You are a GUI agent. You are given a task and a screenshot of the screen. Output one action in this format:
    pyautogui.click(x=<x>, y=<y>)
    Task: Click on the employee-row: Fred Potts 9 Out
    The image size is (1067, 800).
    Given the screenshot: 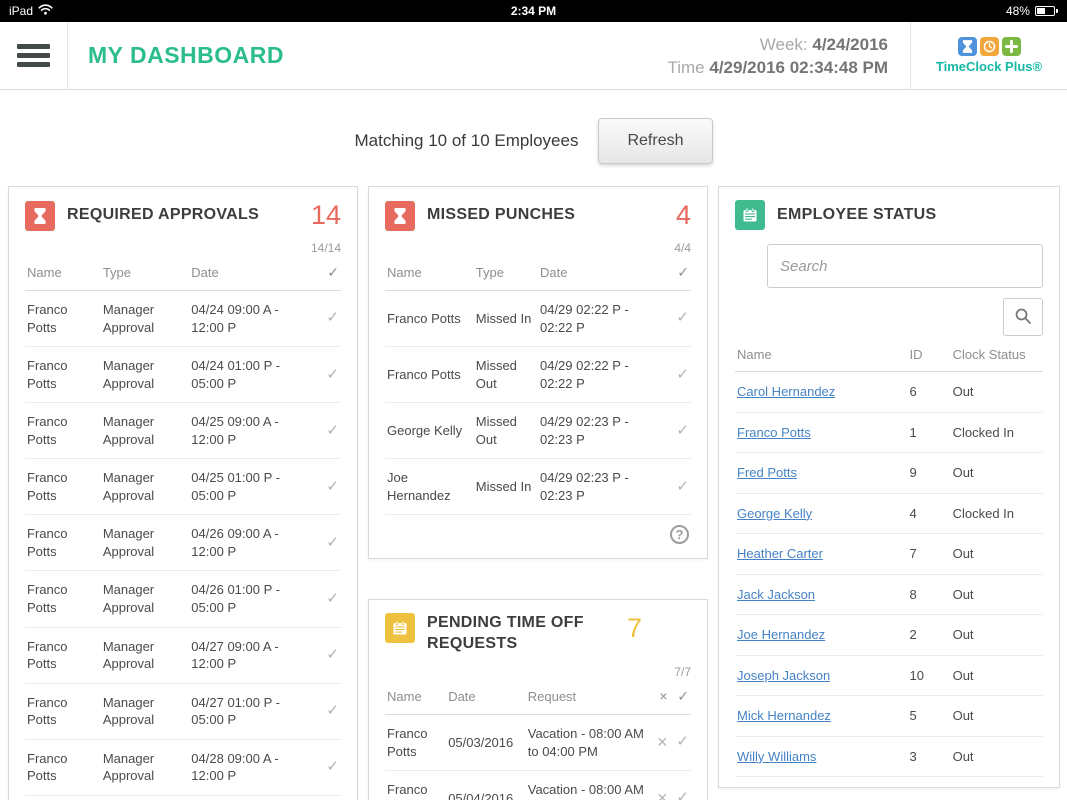 What is the action you would take?
    pyautogui.click(x=889, y=473)
    